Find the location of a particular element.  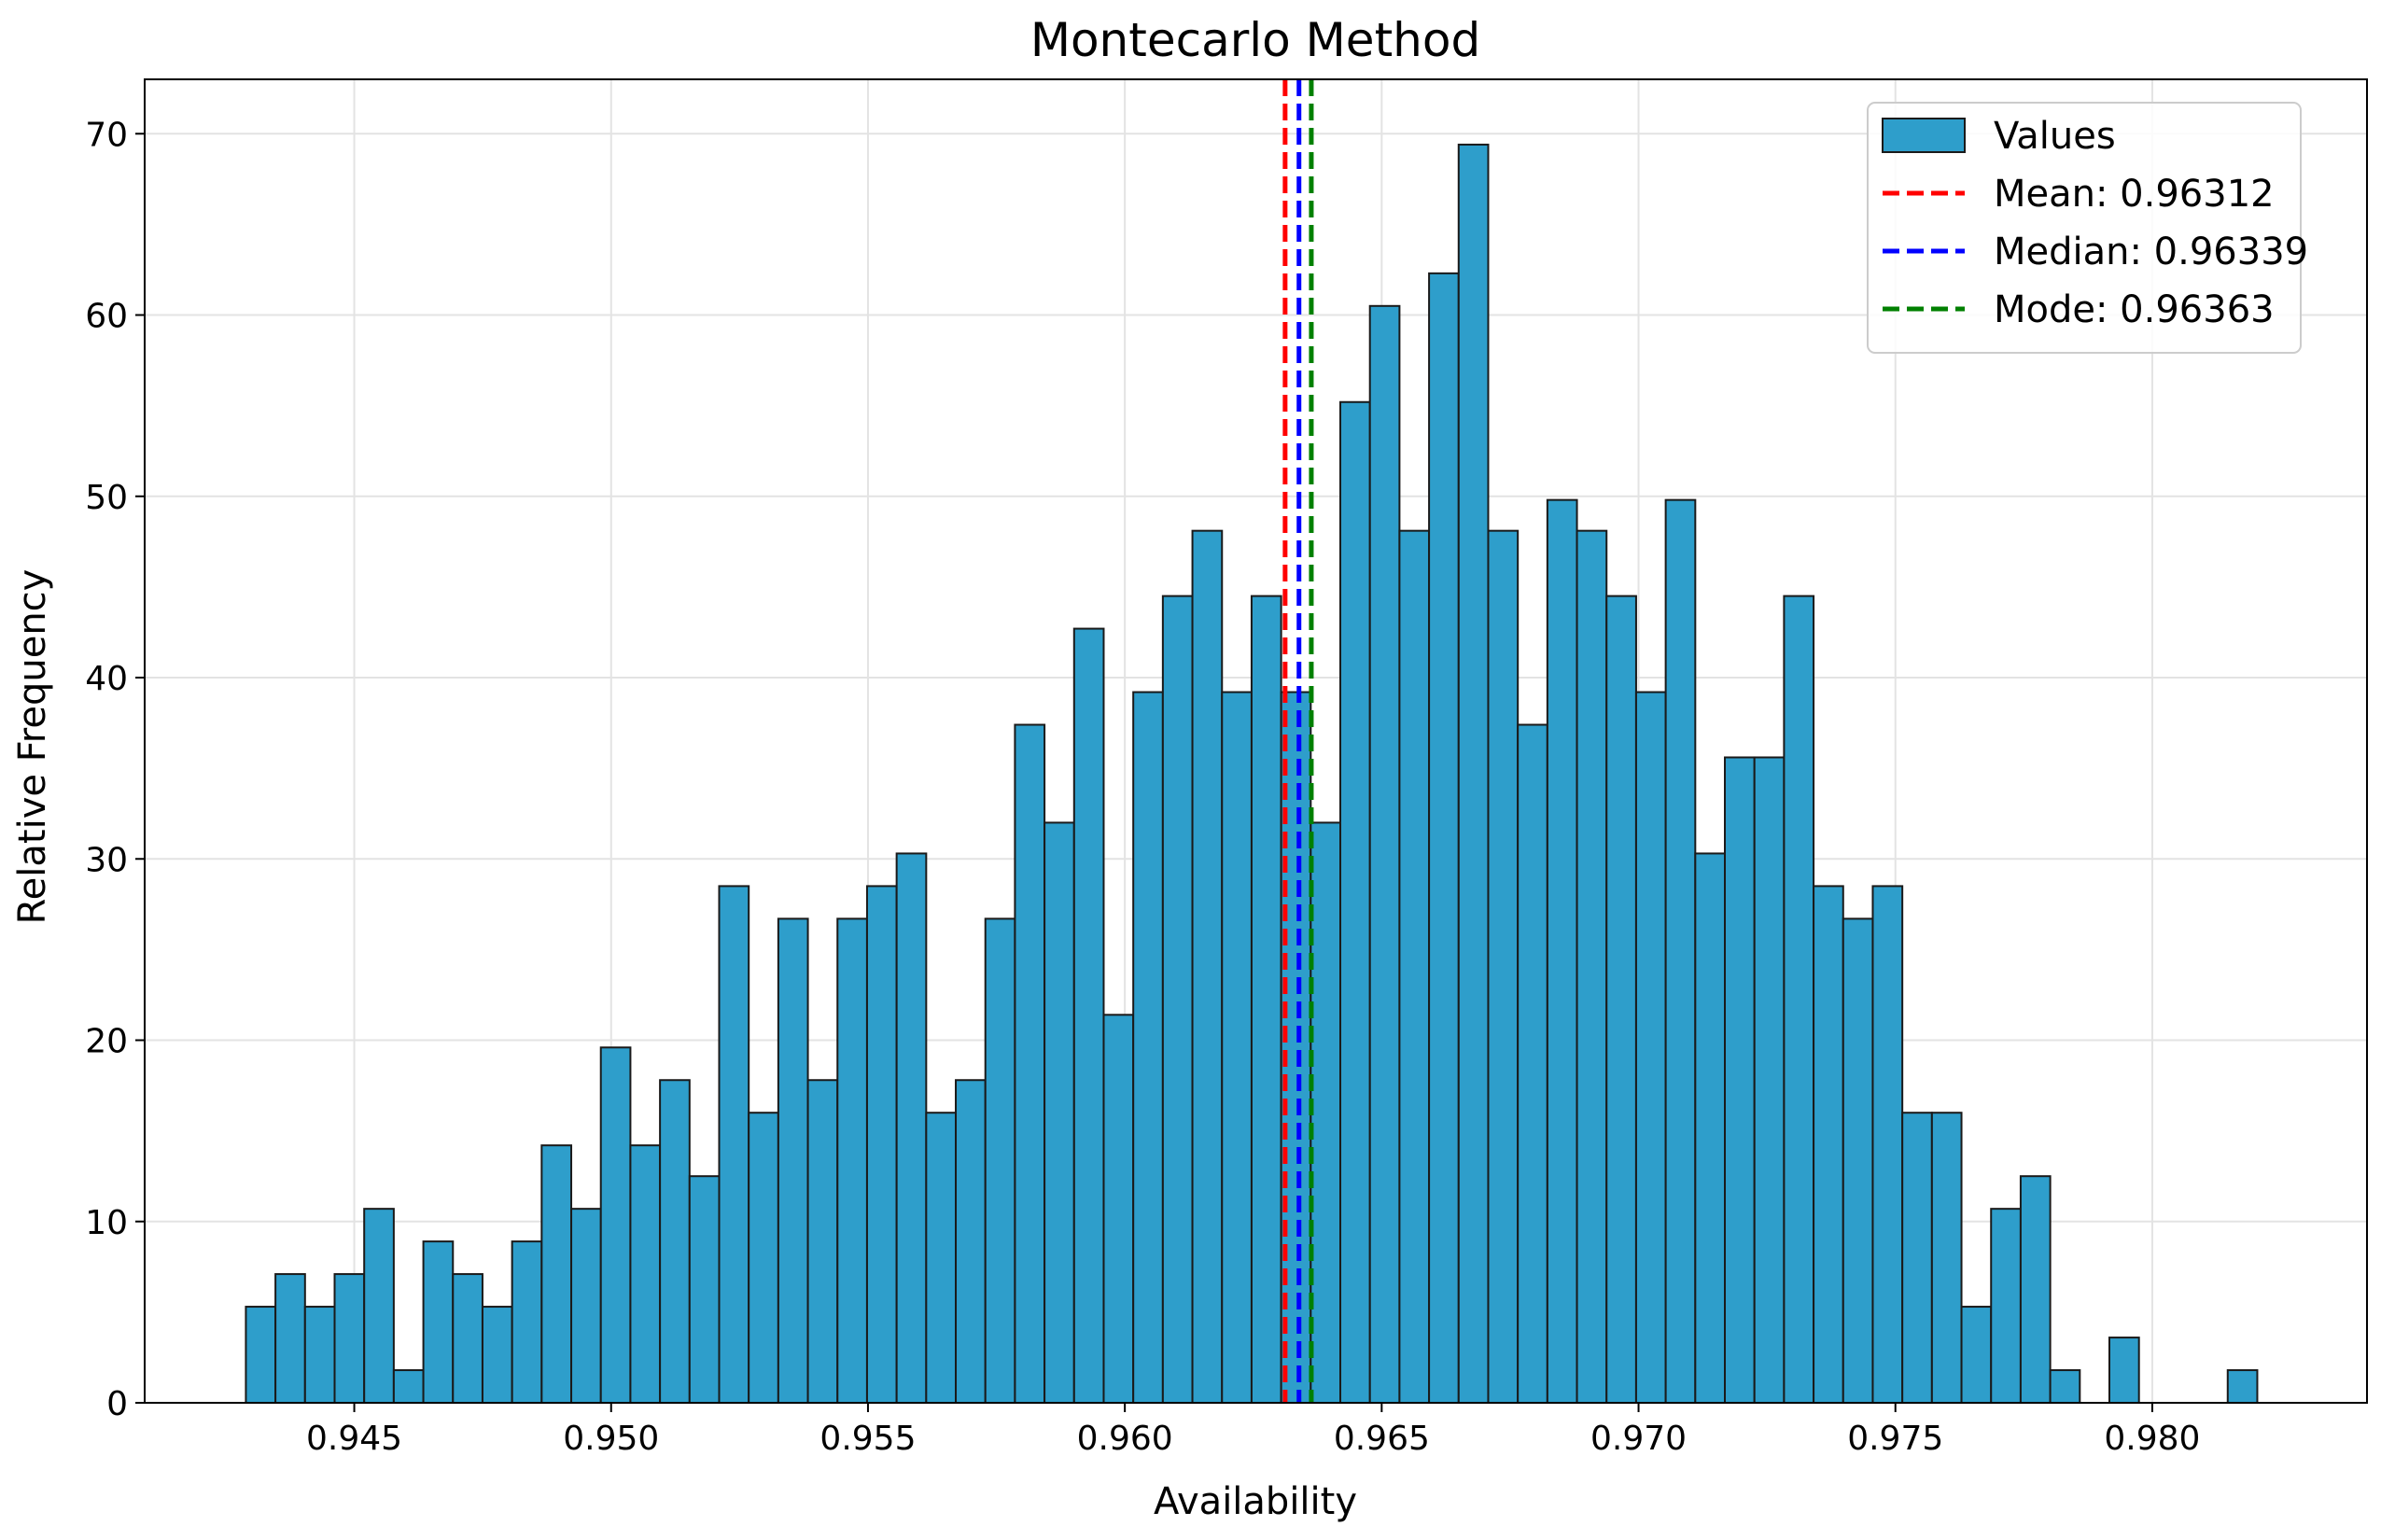

y-tick-label: 50 is located at coordinates (106, 498).